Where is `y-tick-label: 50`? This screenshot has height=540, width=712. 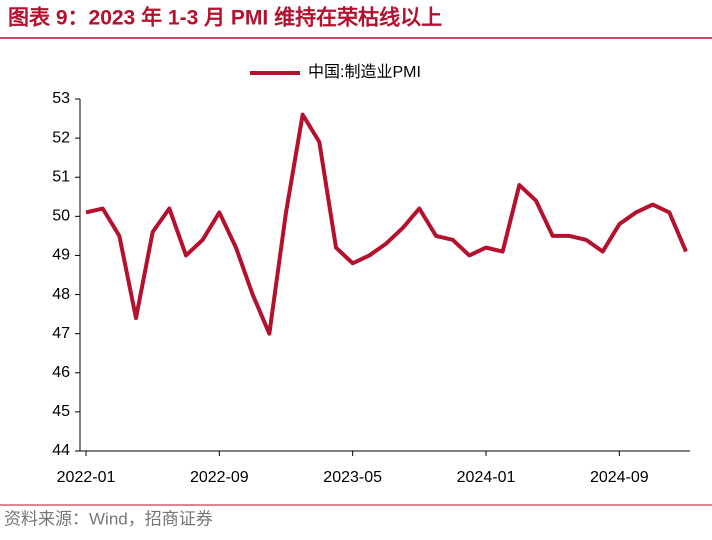
y-tick-label: 50 is located at coordinates (61, 216).